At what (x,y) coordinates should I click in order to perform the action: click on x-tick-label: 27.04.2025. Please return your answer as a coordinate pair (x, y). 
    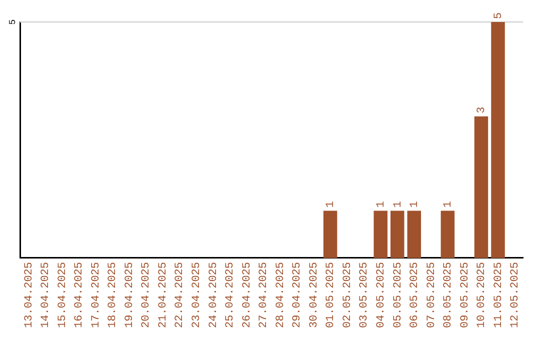
    Looking at the image, I should click on (264, 295).